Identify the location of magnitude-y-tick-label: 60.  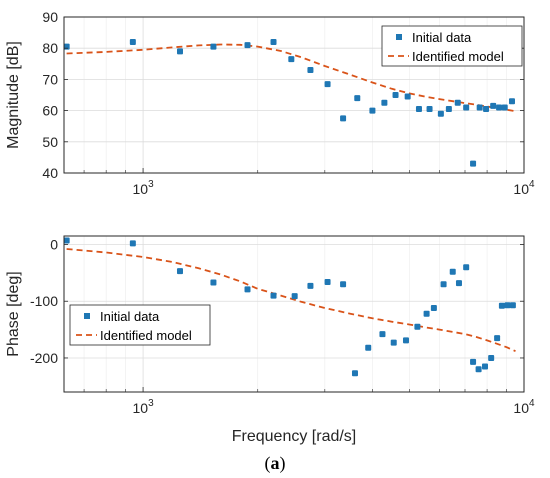
(50, 111).